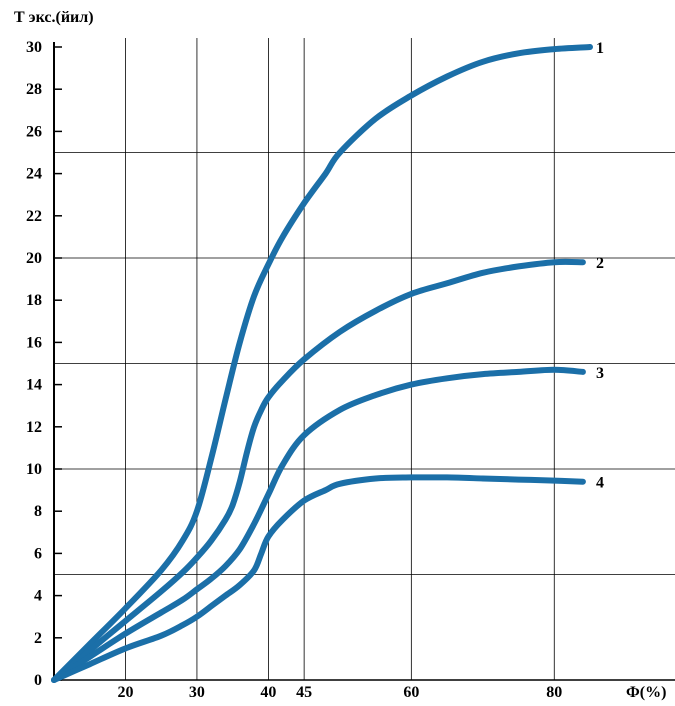 The image size is (675, 706). Describe the element at coordinates (646, 692) in the screenshot. I see `x-axis-title: Ф(%)` at that location.